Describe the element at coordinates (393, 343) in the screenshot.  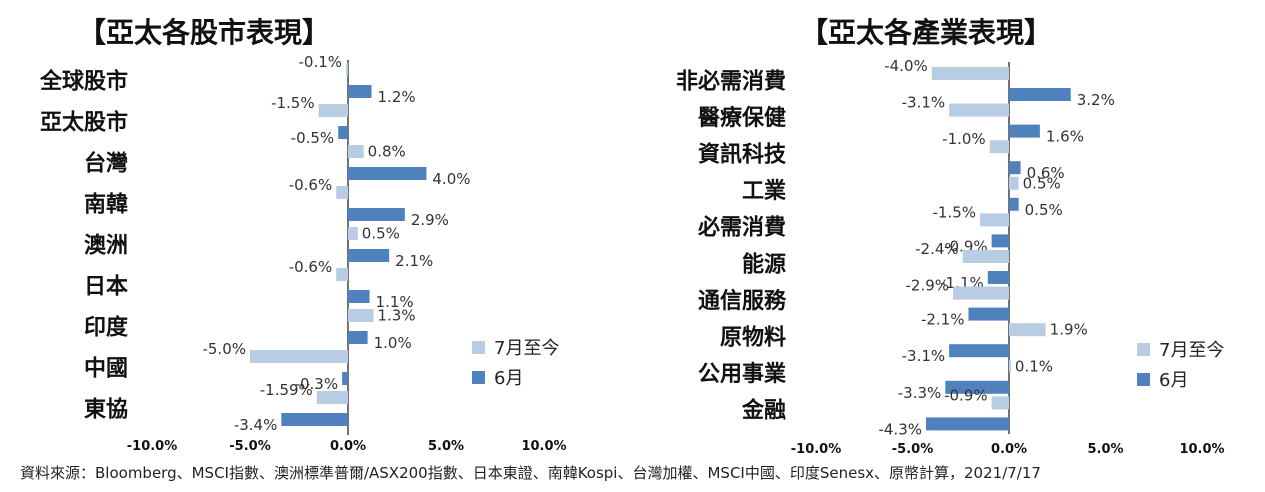
I see `data-label: 1.0%` at that location.